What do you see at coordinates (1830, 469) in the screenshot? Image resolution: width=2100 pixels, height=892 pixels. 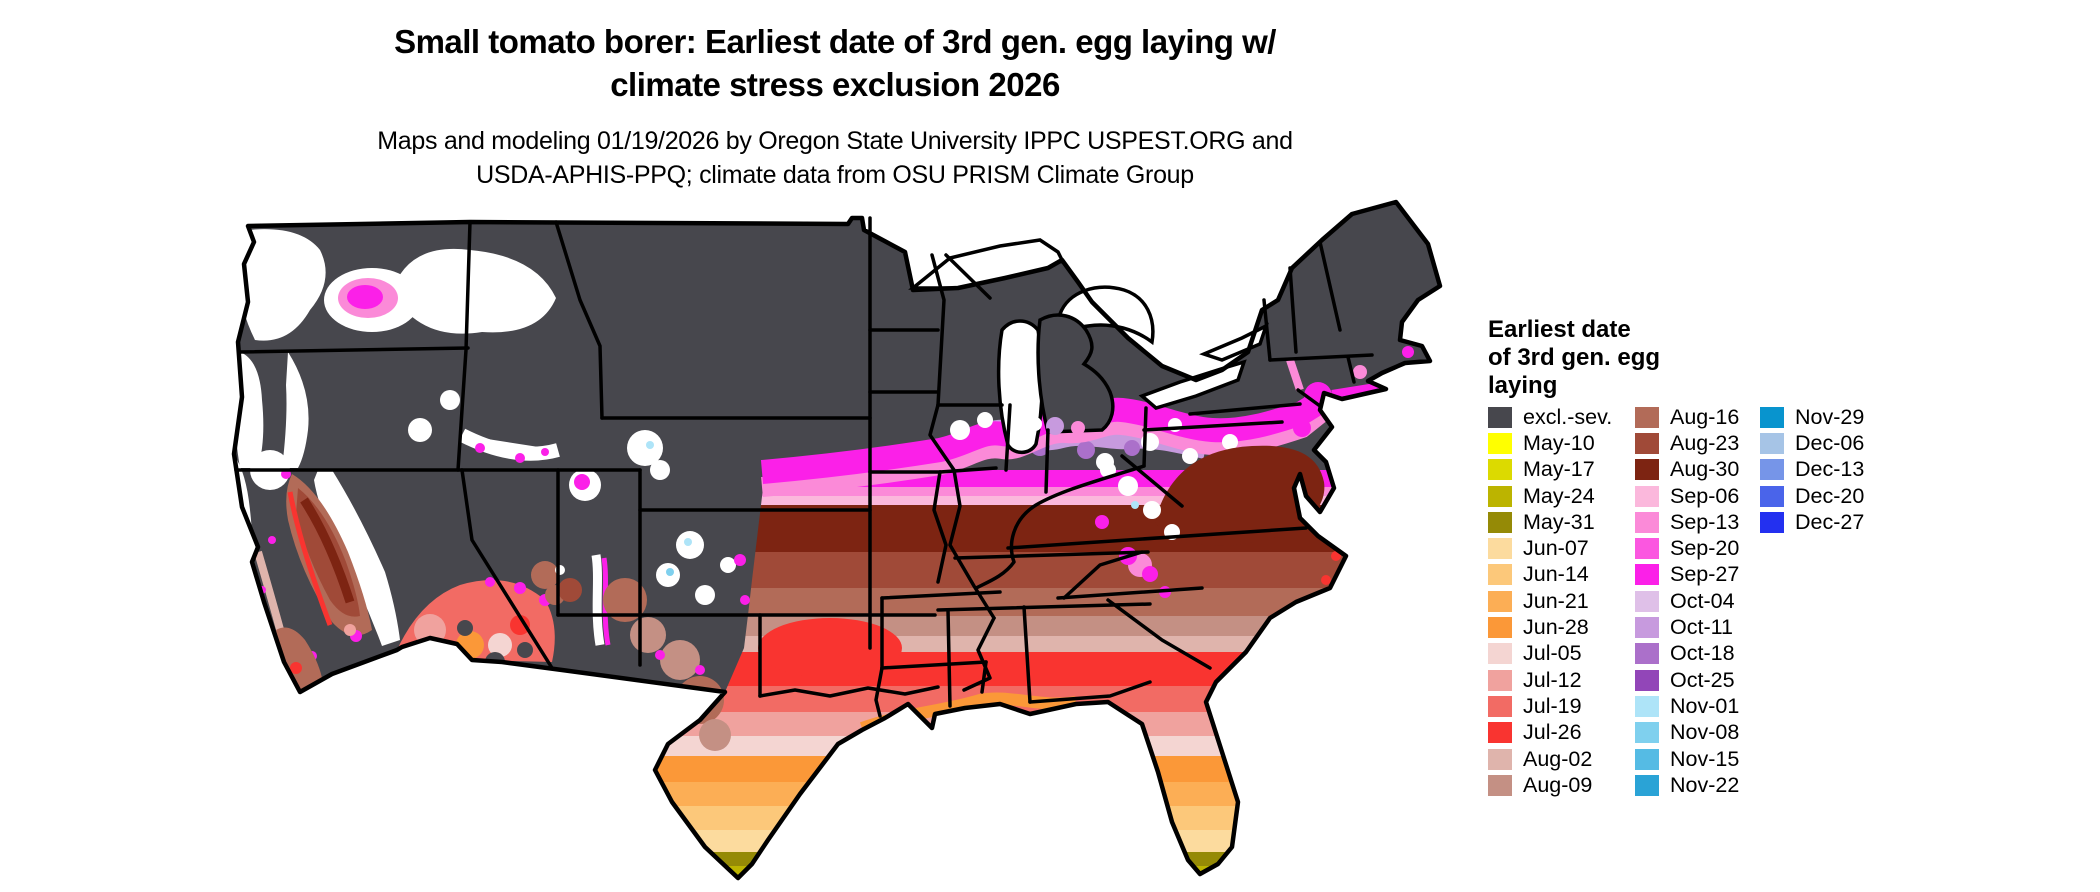 I see `legend-label: Dec-13` at bounding box center [1830, 469].